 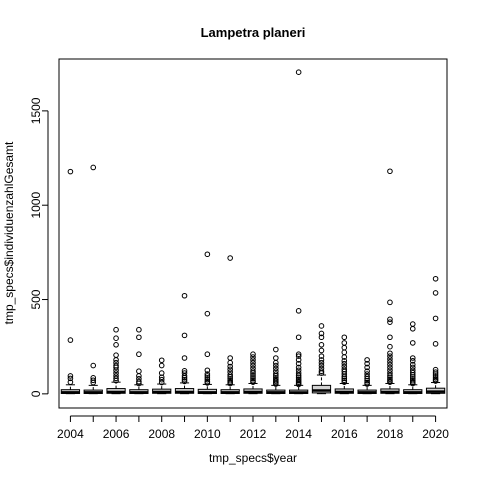 I want to click on box-2008, so click(x=162, y=376).